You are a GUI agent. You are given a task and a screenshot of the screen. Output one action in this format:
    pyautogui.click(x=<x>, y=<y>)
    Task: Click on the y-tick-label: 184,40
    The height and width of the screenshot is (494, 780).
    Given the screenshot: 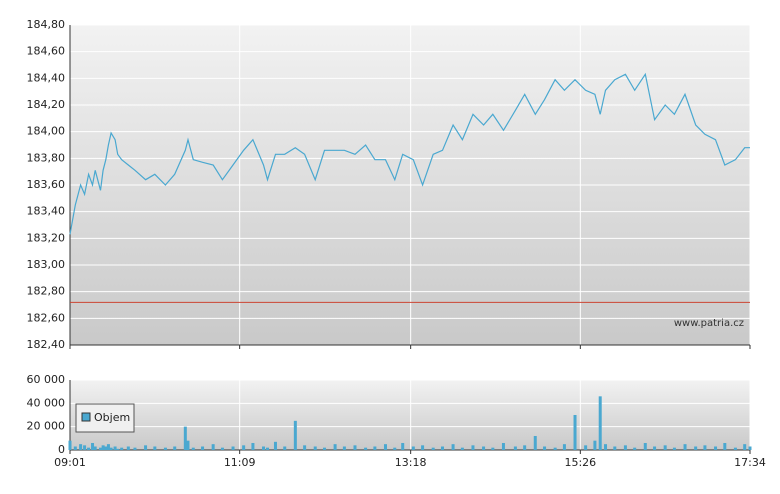 What is the action you would take?
    pyautogui.click(x=46, y=77)
    